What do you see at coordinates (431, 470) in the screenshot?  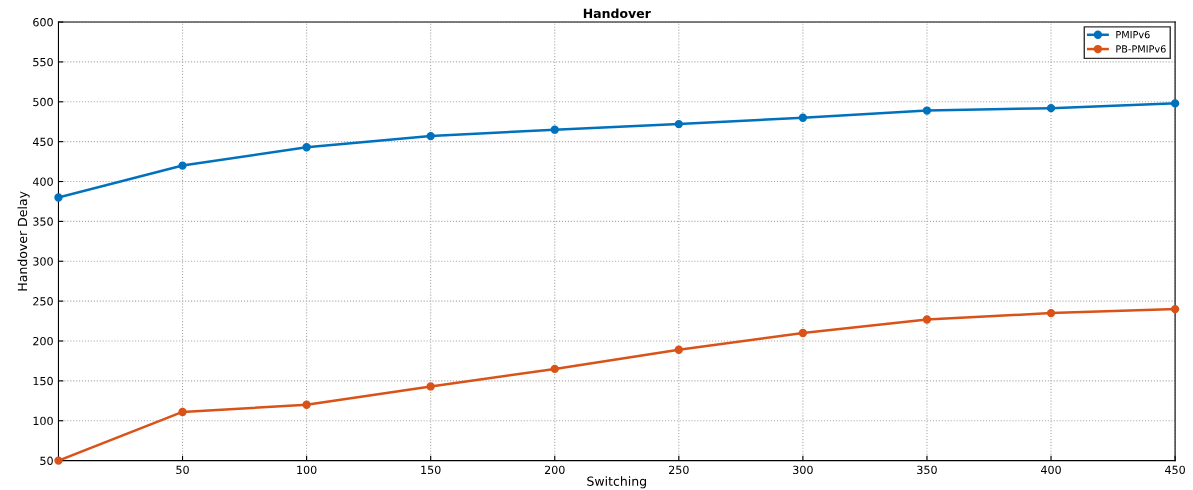 I see `x-tick-label: 150` at bounding box center [431, 470].